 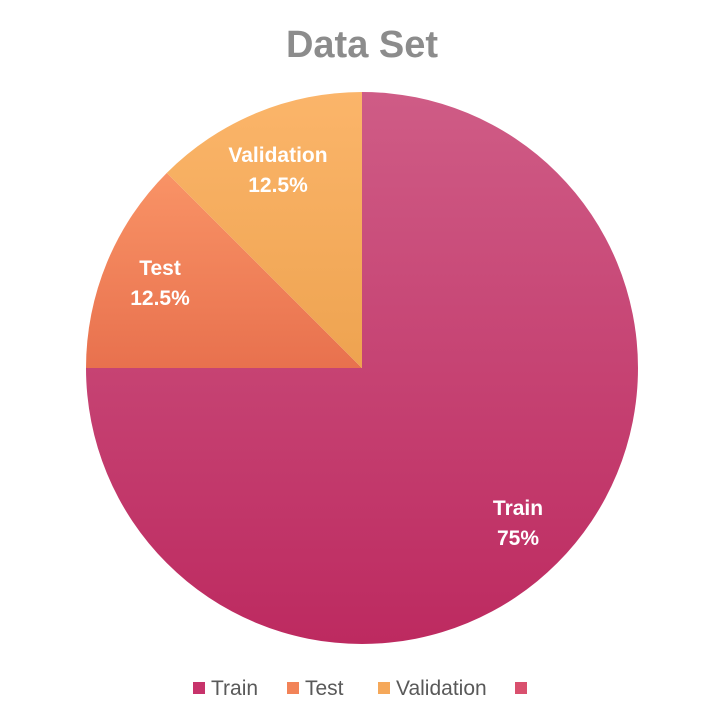 What do you see at coordinates (360, 688) in the screenshot?
I see `legend: Train Test Validation` at bounding box center [360, 688].